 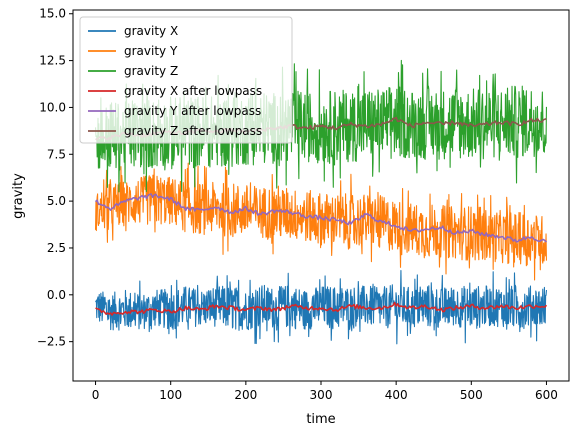 What do you see at coordinates (245, 395) in the screenshot?
I see `x-tick-label: 200` at bounding box center [245, 395].